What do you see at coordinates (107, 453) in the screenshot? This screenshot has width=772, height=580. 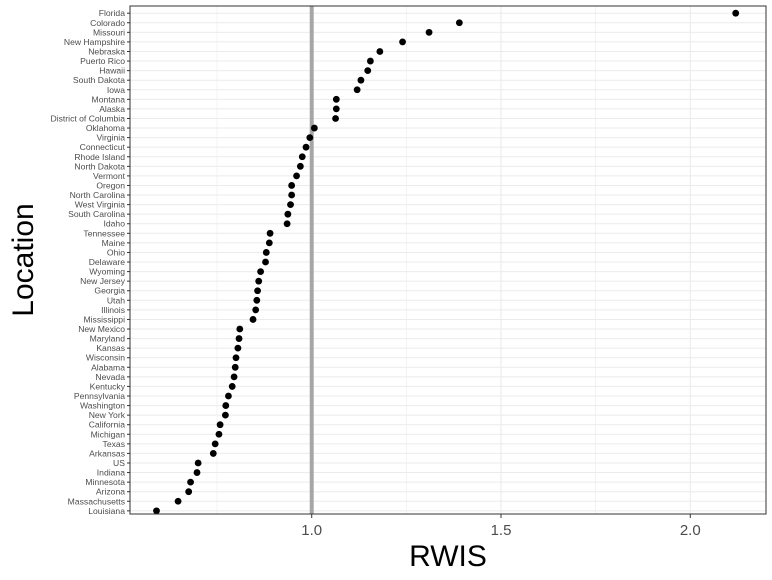 I see `y-tick-label: Arkansas` at bounding box center [107, 453].